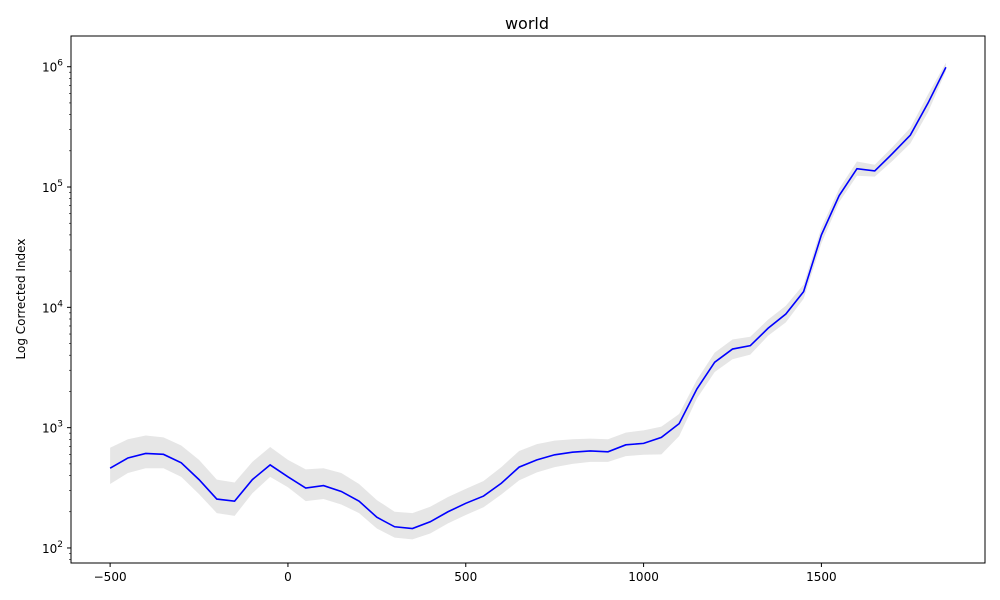 The height and width of the screenshot is (600, 1000). I want to click on y-axis: 10² 10³ 10⁴ 10⁵ 10⁶, so click(56, 309).